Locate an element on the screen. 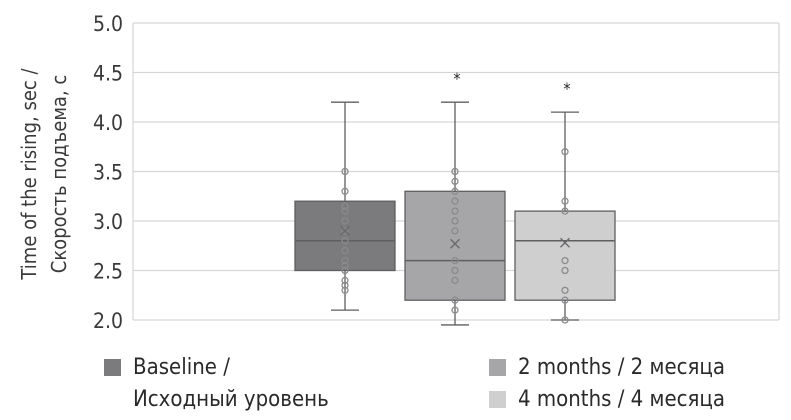 Image resolution: width=791 pixels, height=420 pixels. y-tick-3: 3.5 is located at coordinates (108, 173).